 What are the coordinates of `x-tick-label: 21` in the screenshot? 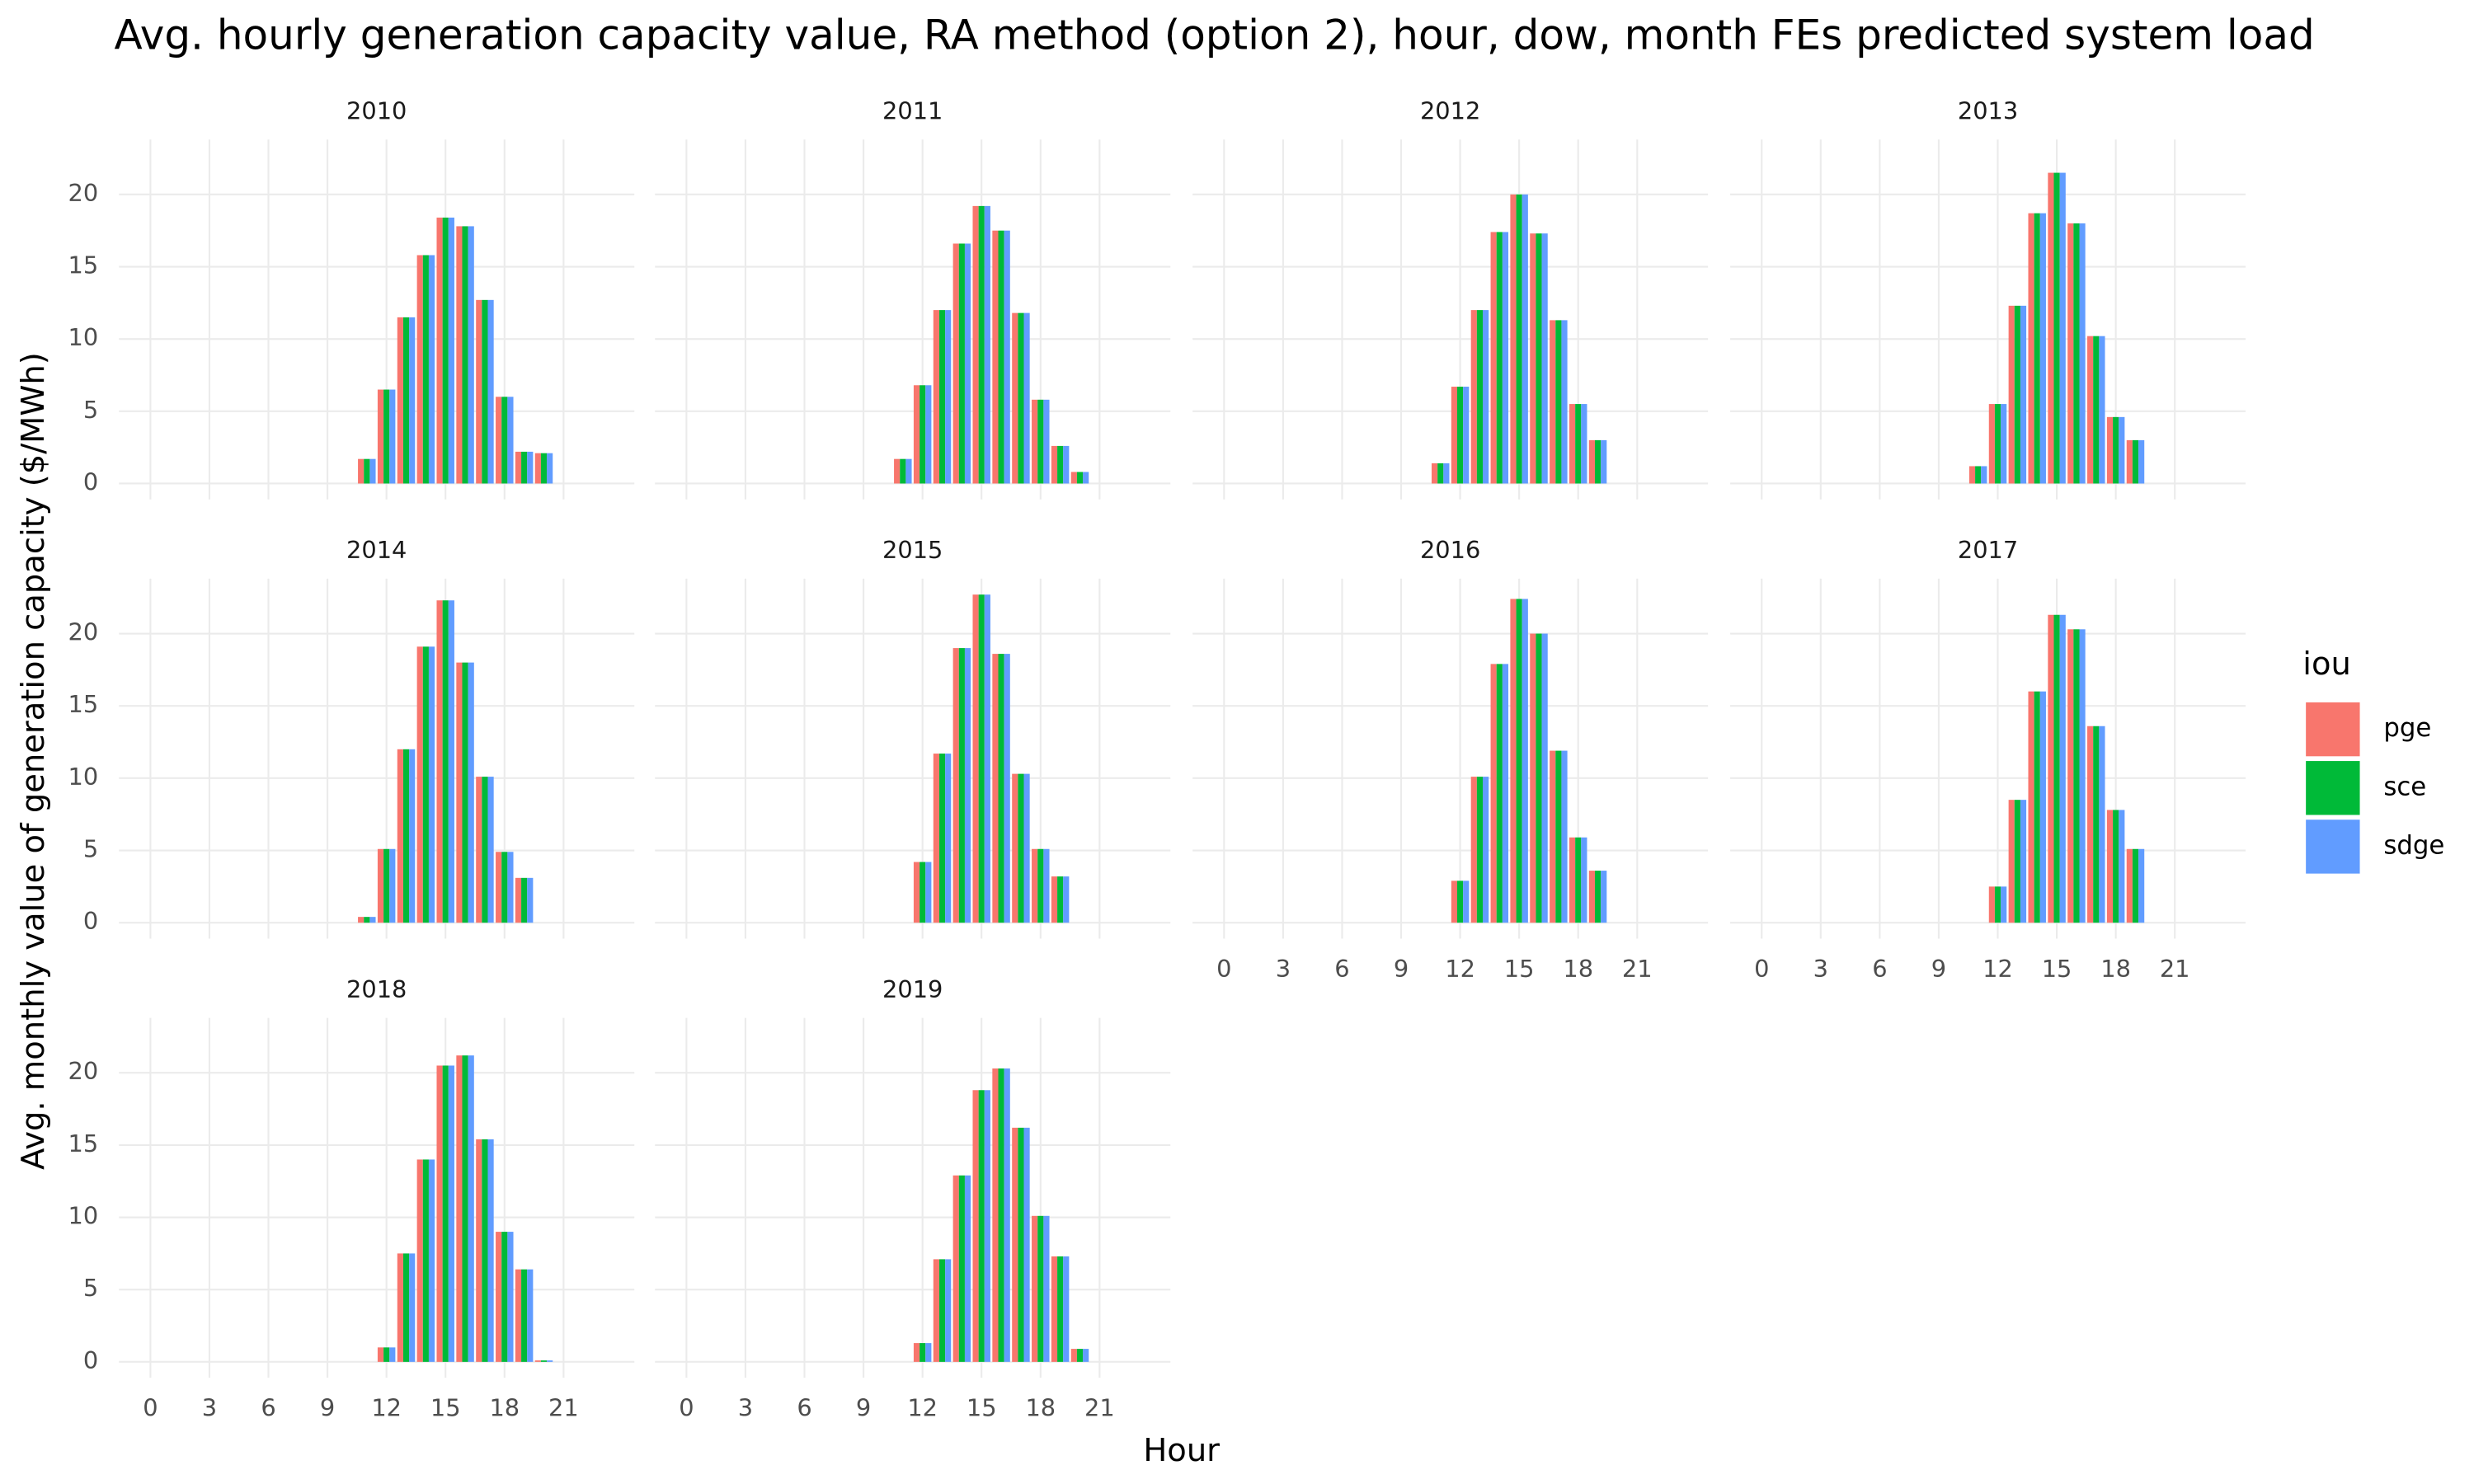 It's located at (2175, 969).